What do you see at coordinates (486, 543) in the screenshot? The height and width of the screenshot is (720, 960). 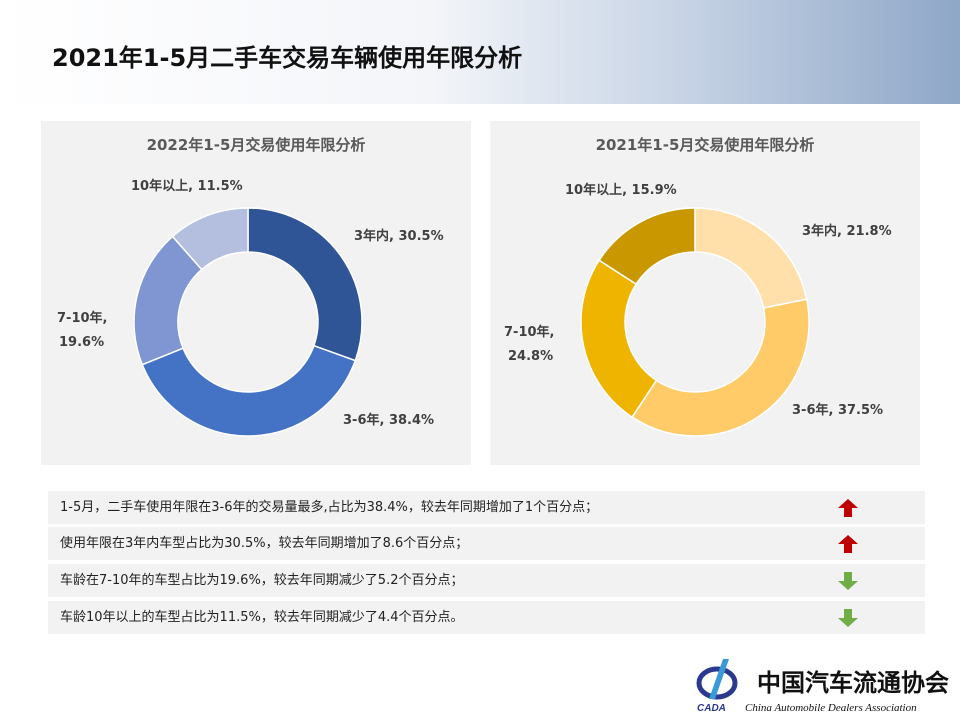 I see `note-row: 使用年限在3年内车型占比为30.5%，较去年同期增加了8.6个百分点；` at bounding box center [486, 543].